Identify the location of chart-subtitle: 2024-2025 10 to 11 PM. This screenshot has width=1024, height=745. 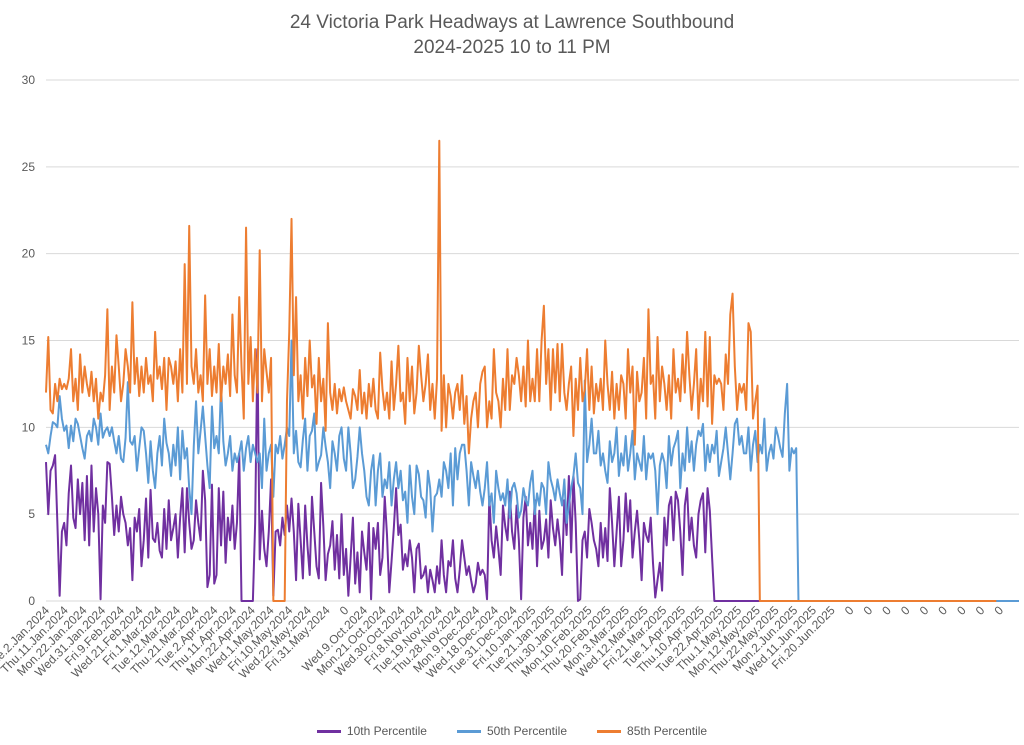
(512, 47).